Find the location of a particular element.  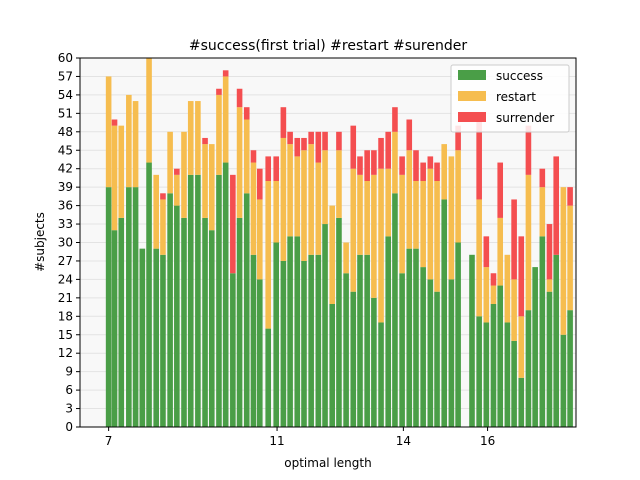

y-tick-label: 51 is located at coordinates (65, 113).